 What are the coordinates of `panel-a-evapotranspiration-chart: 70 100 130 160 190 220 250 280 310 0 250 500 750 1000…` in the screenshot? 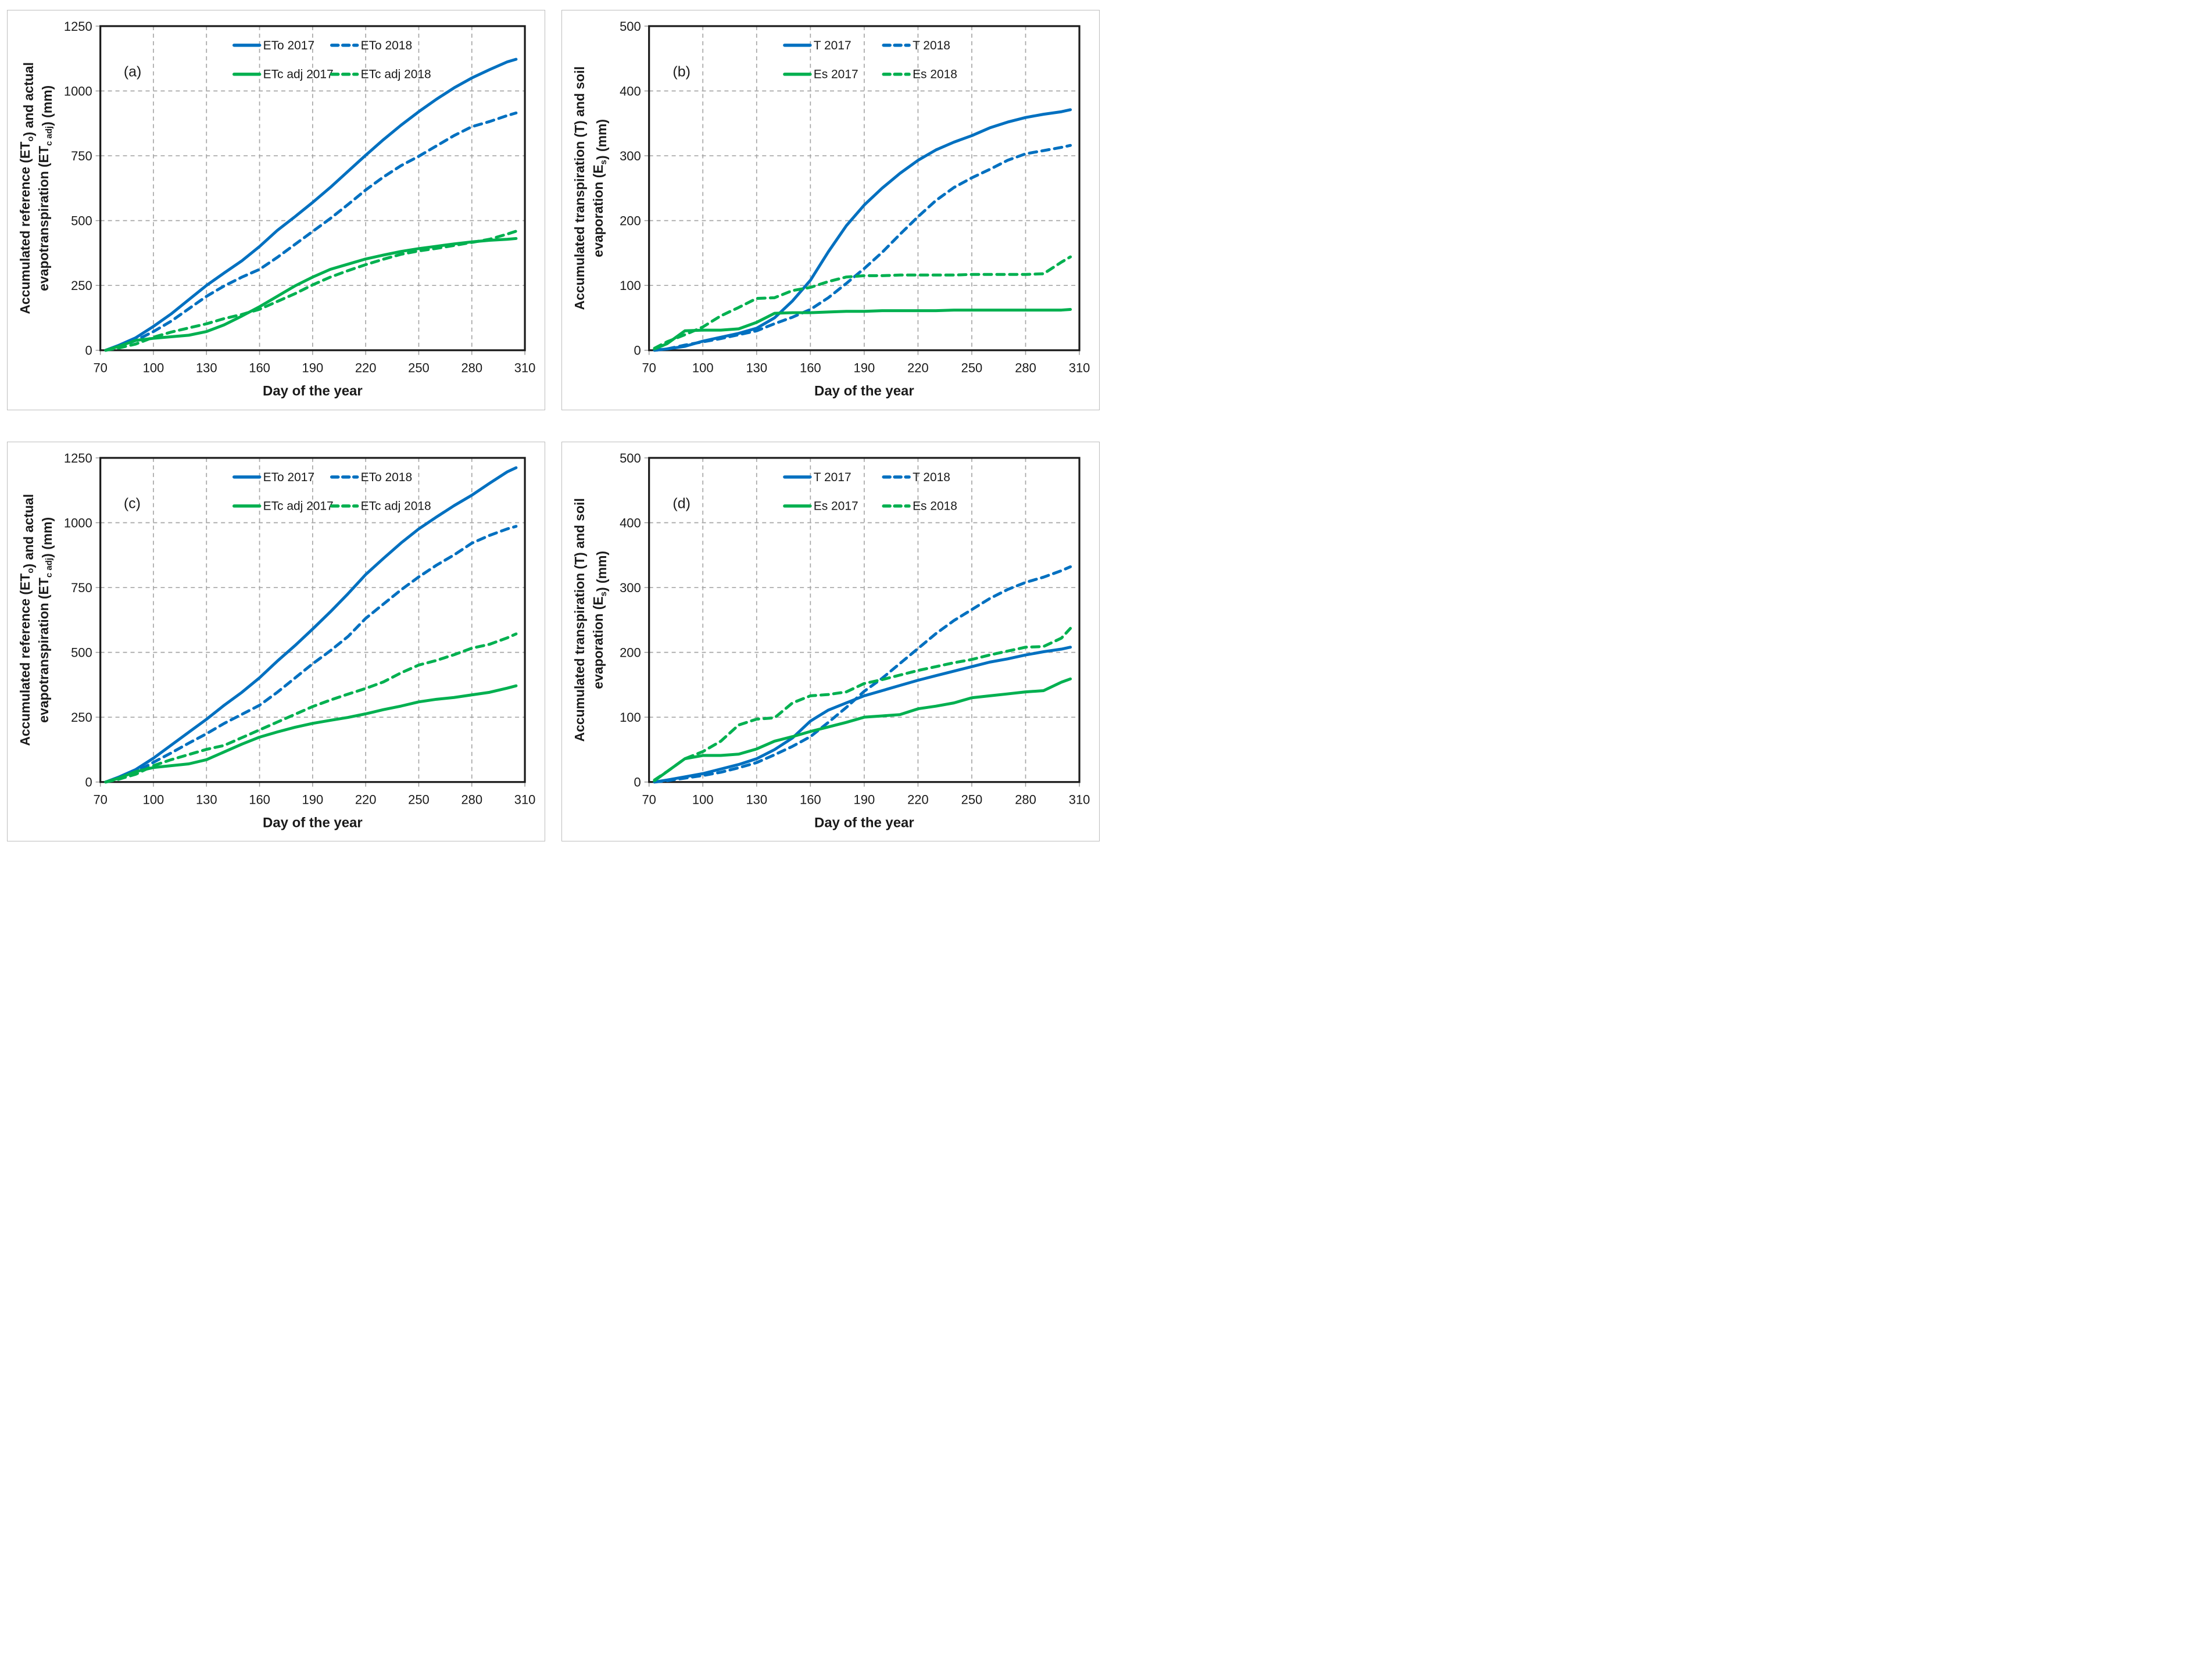 It's located at (276, 210).